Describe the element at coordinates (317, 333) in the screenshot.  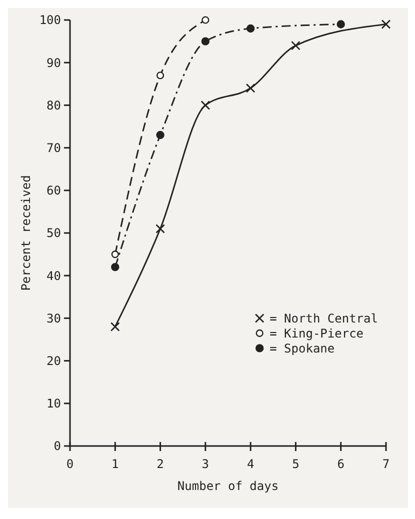
I see `legend-label: = King-Pierce` at that location.